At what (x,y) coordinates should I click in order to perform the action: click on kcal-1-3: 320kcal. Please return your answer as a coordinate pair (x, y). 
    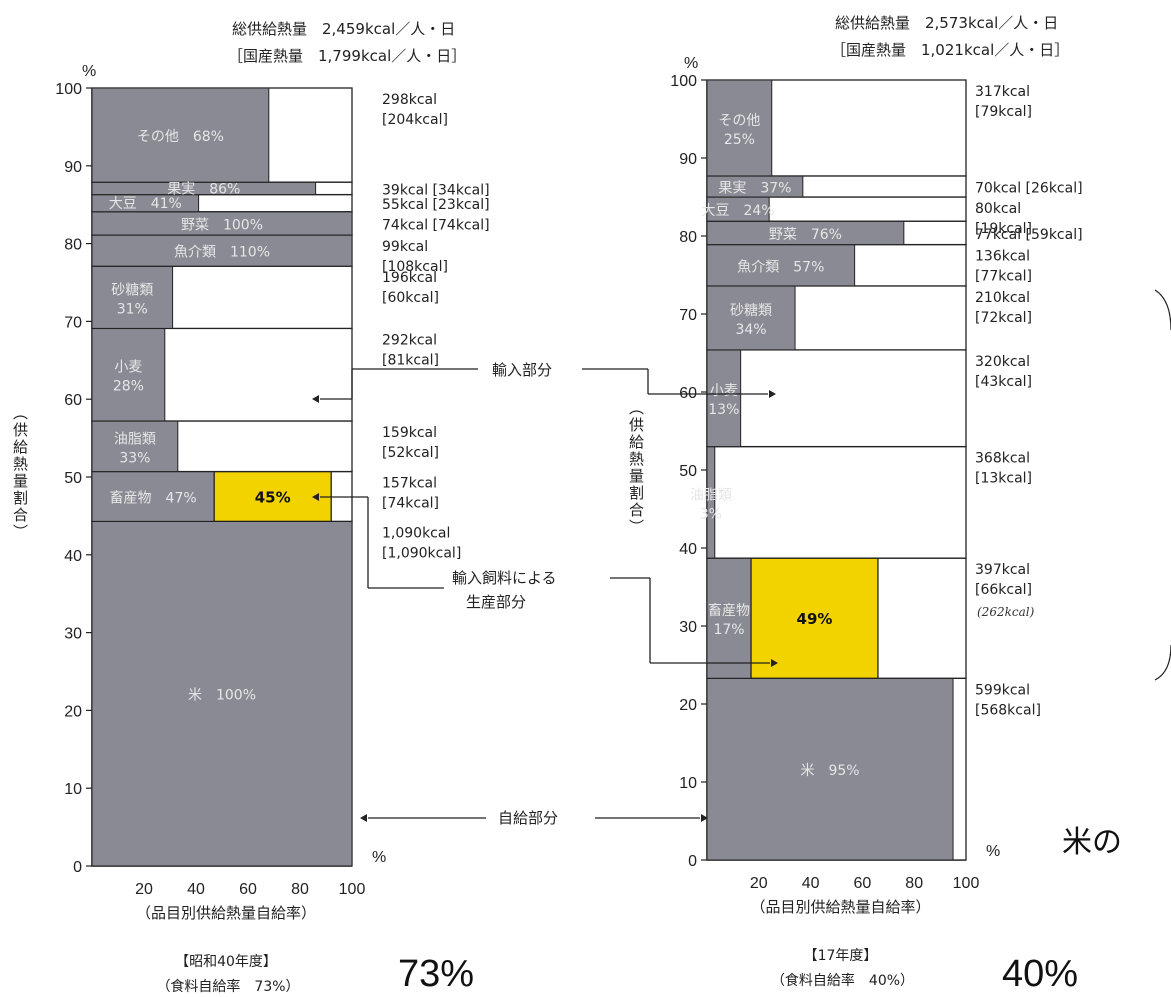
    Looking at the image, I should click on (1002, 362).